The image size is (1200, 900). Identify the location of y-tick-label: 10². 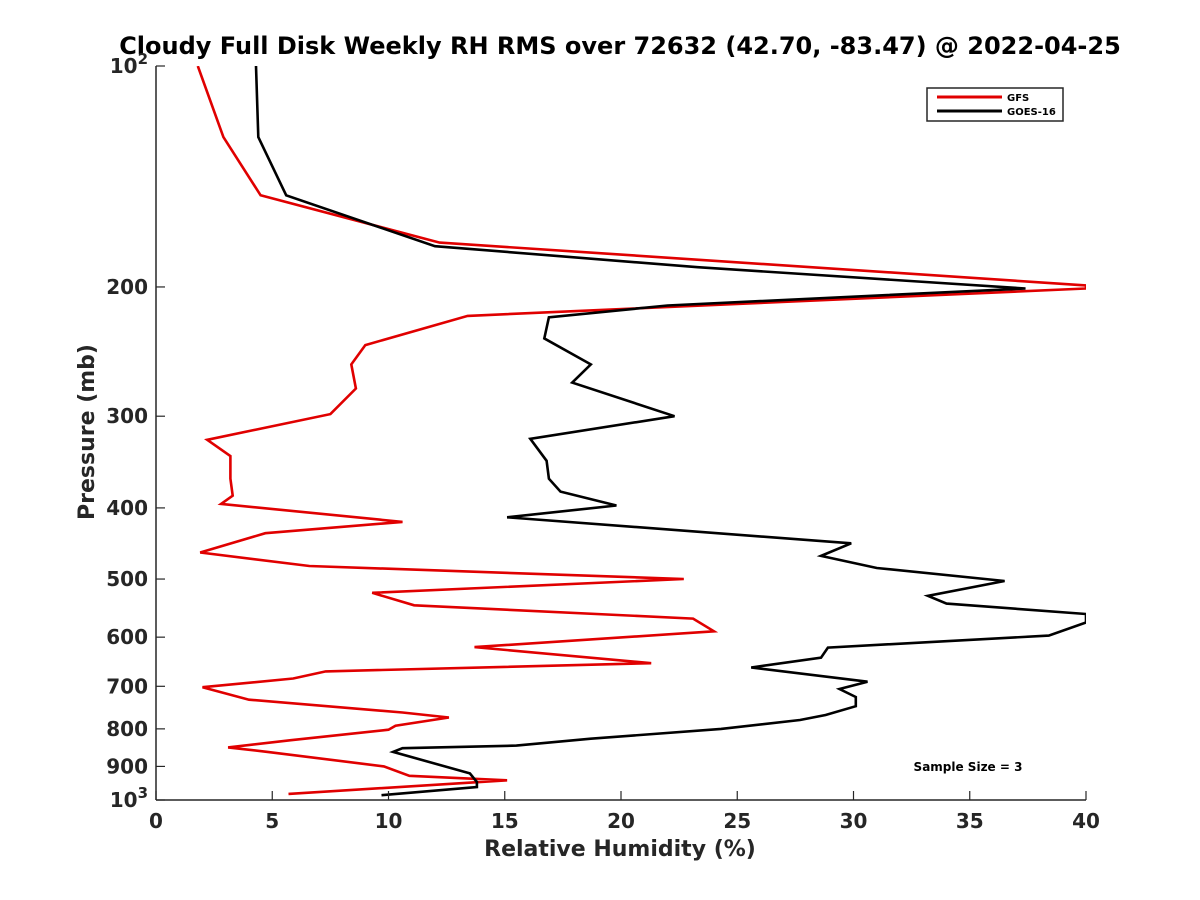
(129, 64).